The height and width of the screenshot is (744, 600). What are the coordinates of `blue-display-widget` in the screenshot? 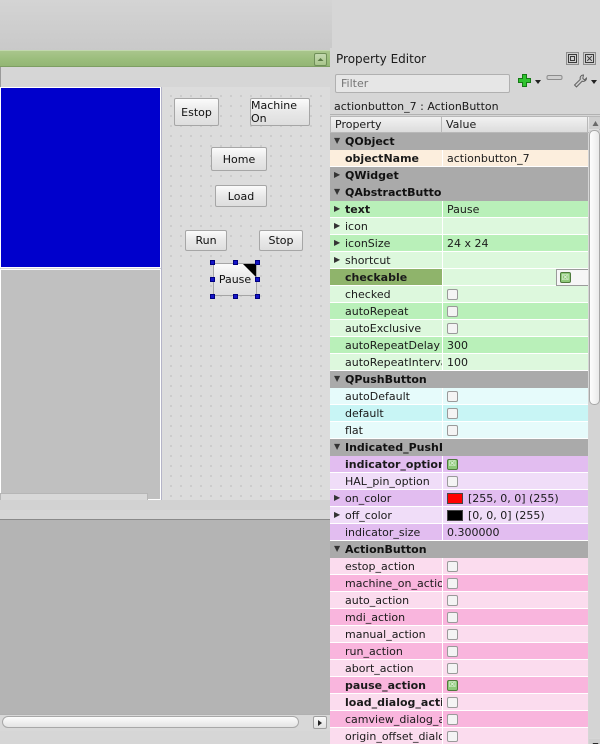 It's located at (80, 177).